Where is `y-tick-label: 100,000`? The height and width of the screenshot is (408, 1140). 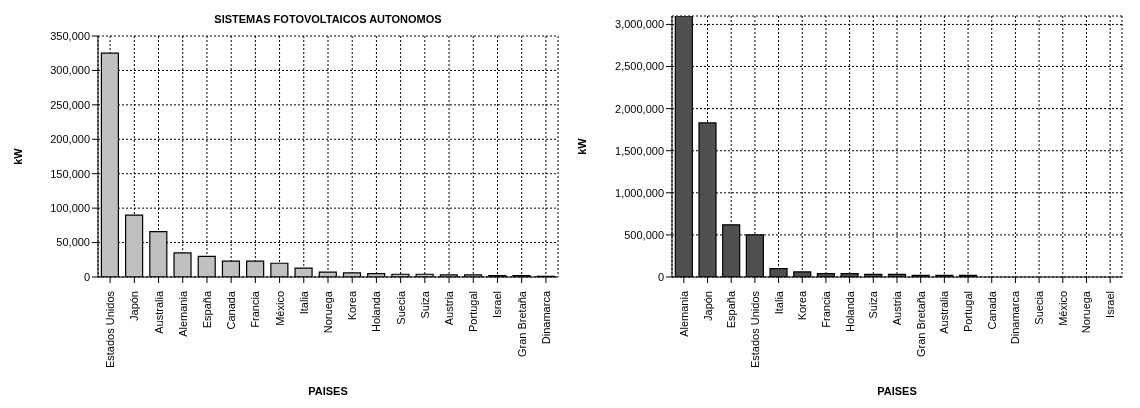
y-tick-label: 100,000 is located at coordinates (70, 208).